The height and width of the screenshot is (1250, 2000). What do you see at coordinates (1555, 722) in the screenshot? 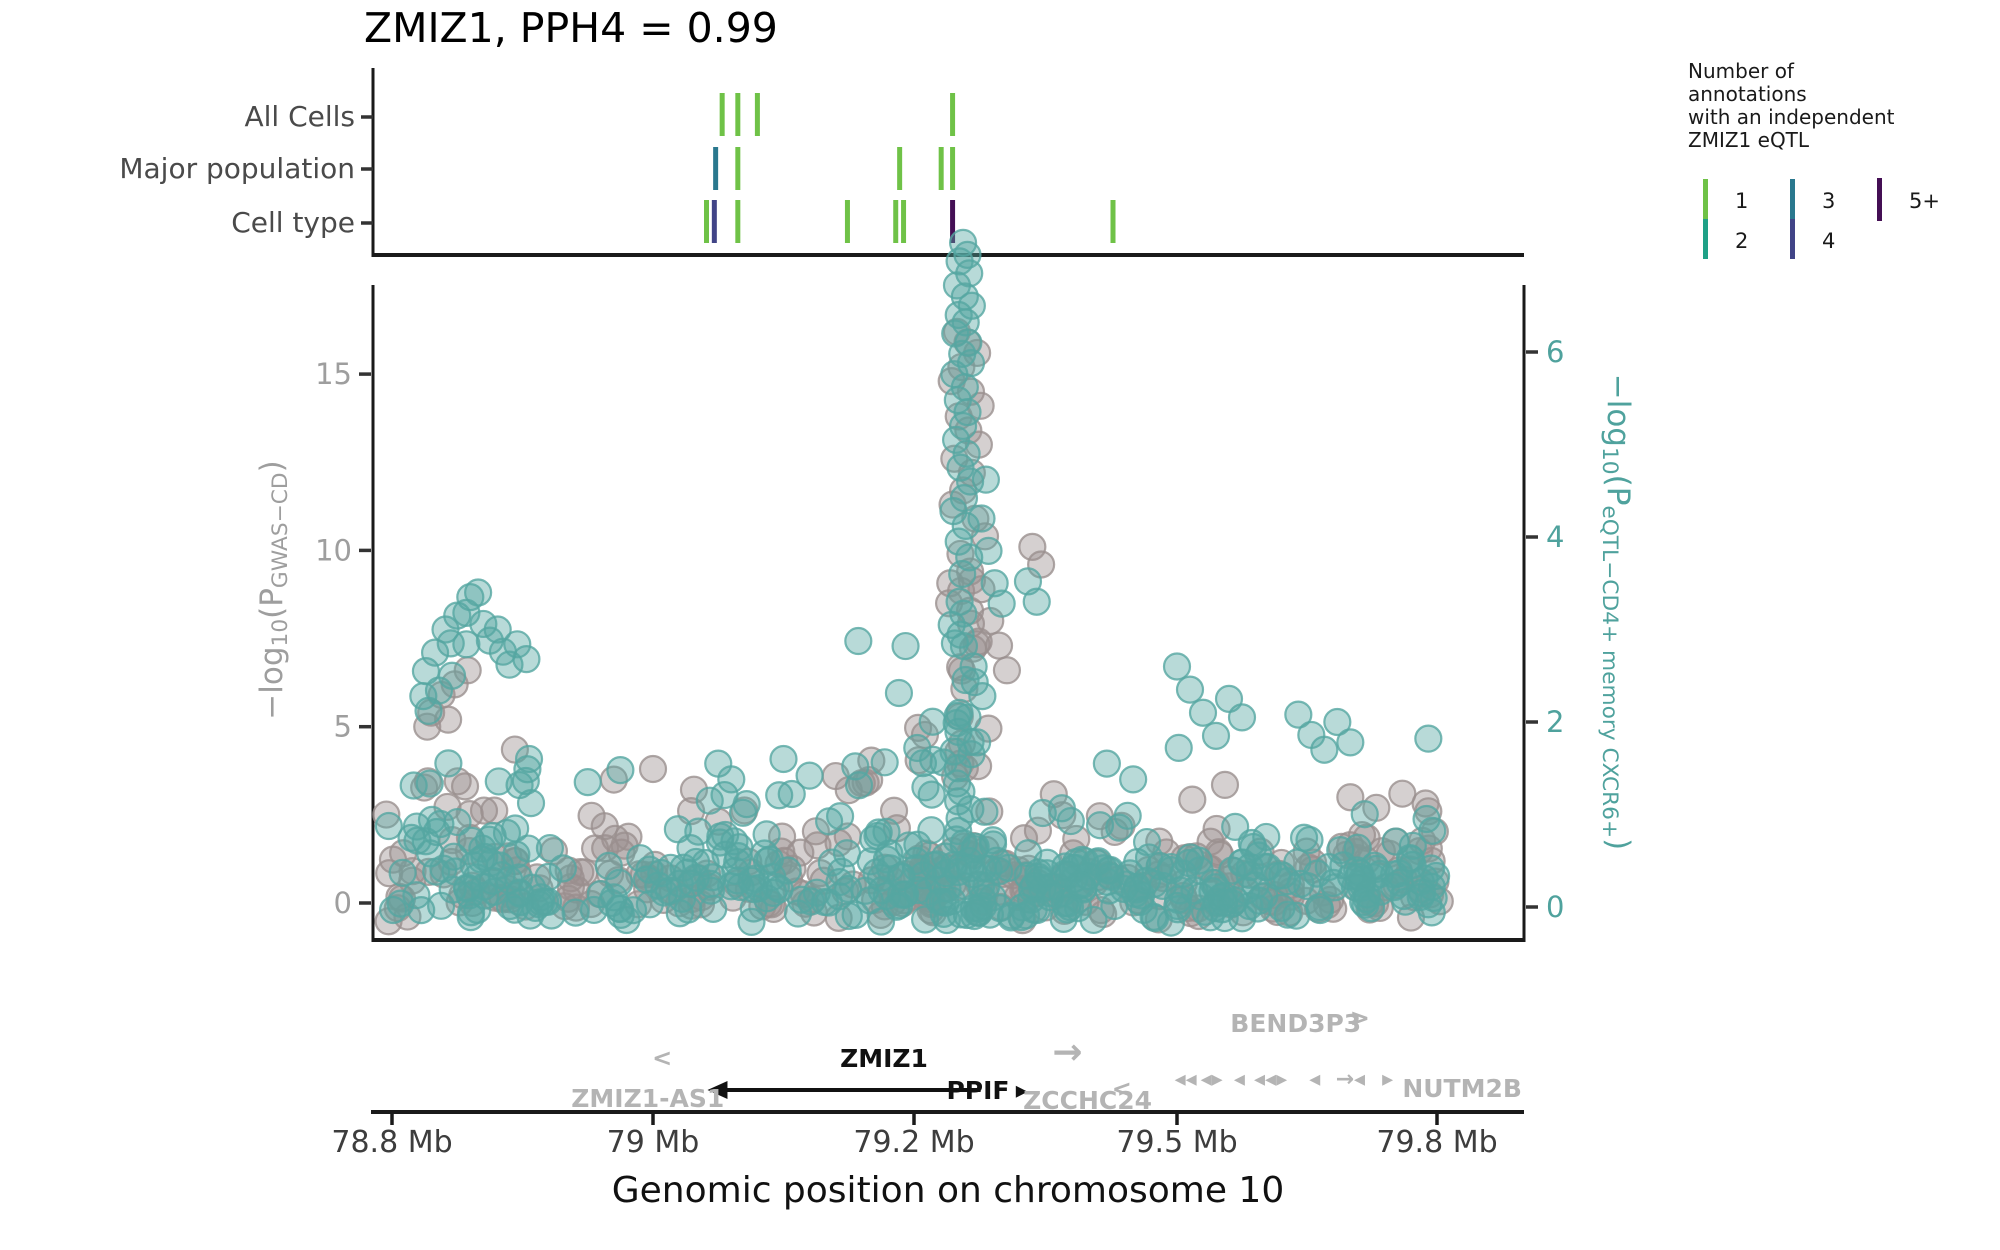
I see `right-tick-label: 2` at bounding box center [1555, 722].